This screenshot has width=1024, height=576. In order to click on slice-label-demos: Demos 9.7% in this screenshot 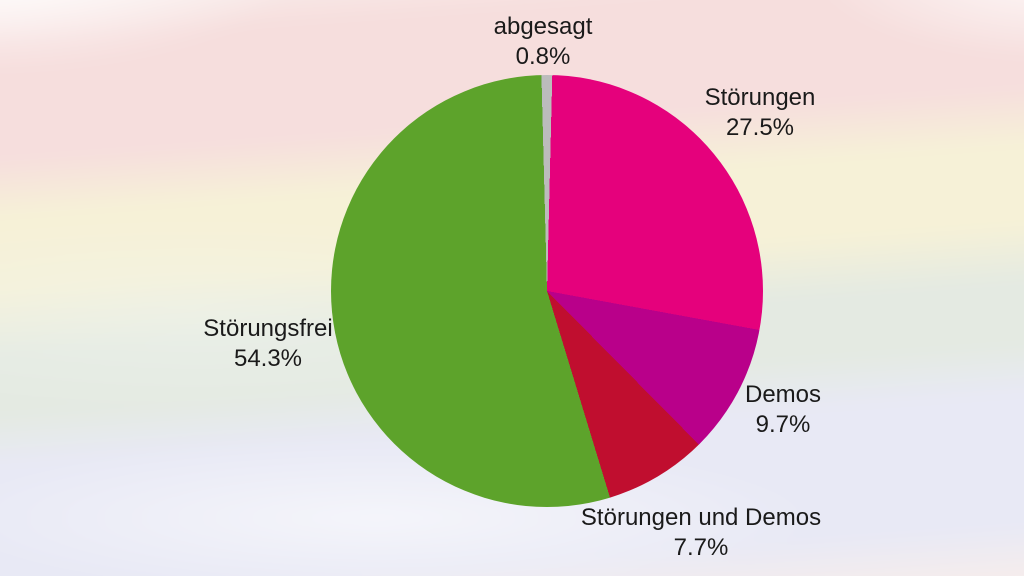, I will do `click(783, 410)`.